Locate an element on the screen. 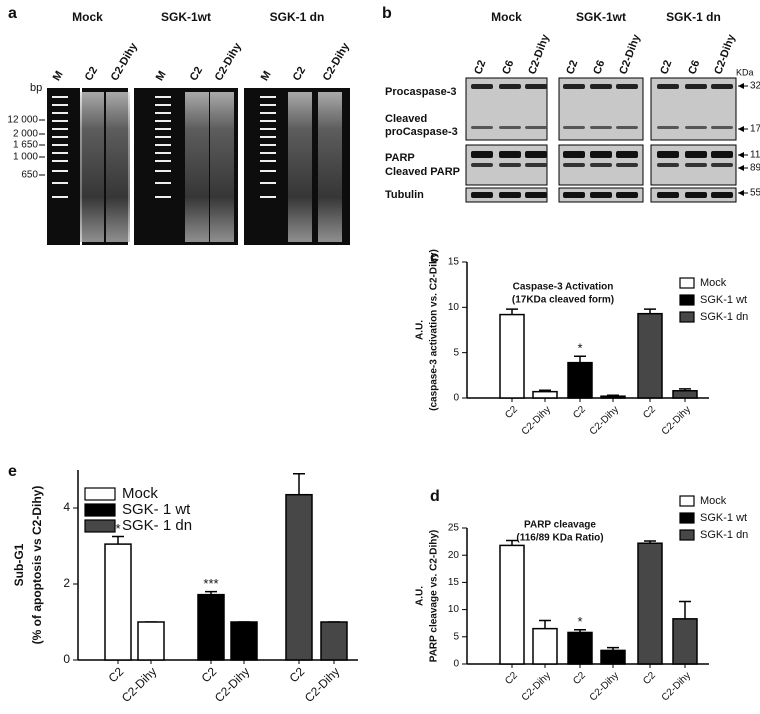 The height and width of the screenshot is (714, 760). group-label: SGK-1wt is located at coordinates (186, 17).